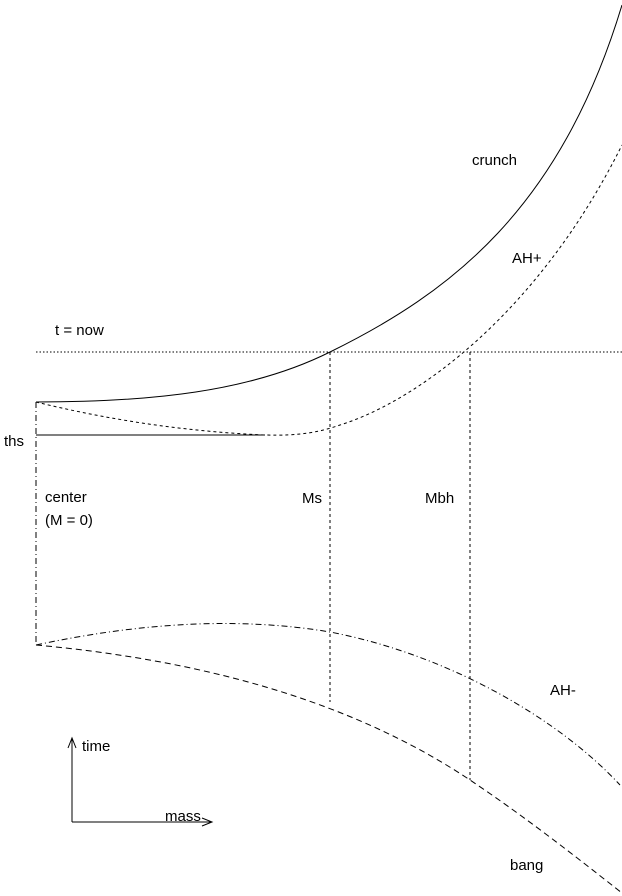  Describe the element at coordinates (79, 330) in the screenshot. I see `t-now-label: t = now` at that location.